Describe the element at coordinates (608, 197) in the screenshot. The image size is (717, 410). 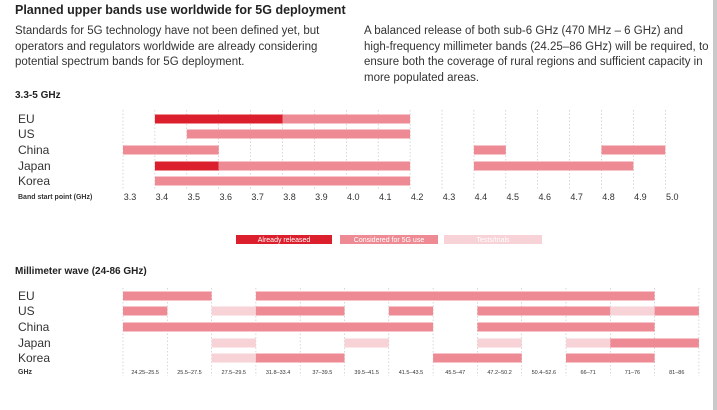
I see `x-tick-label: 4.8` at that location.